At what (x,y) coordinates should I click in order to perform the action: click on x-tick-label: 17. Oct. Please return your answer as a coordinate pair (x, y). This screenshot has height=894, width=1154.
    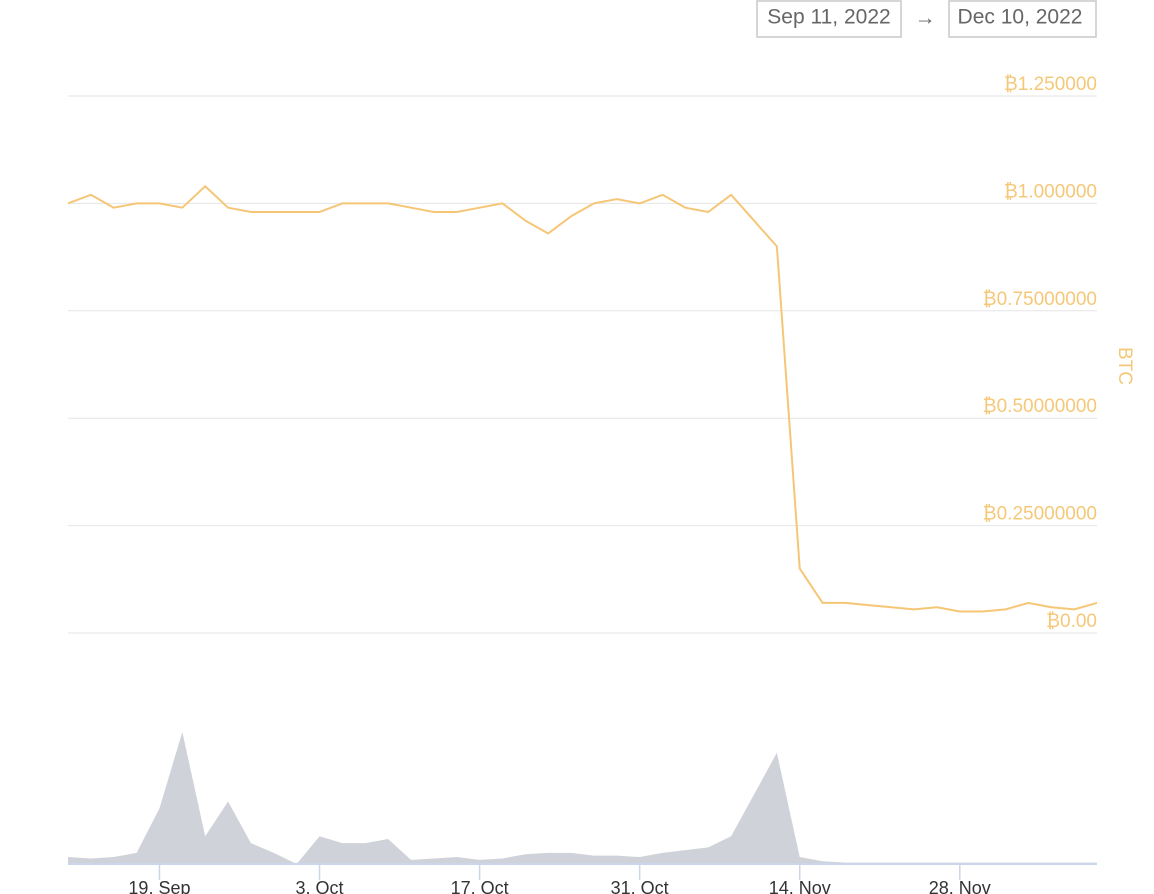
    Looking at the image, I should click on (480, 886).